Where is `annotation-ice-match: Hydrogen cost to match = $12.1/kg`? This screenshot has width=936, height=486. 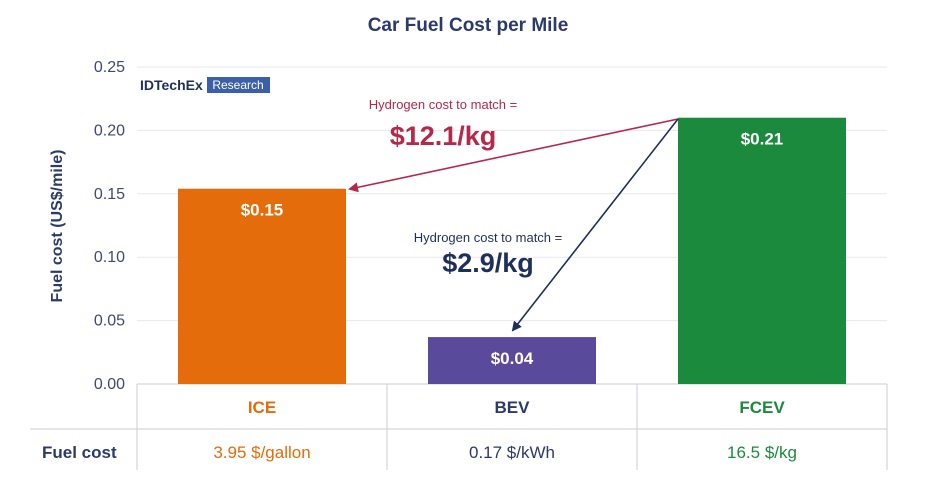
annotation-ice-match: Hydrogen cost to match = $12.1/kg is located at coordinates (443, 124).